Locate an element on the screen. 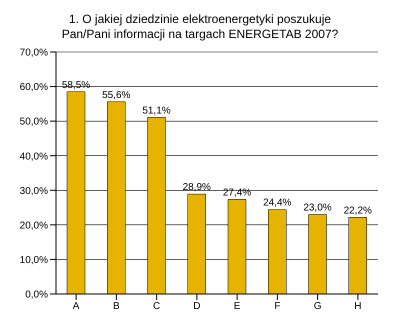  y-tick-label: 10,0% is located at coordinates (34, 260).